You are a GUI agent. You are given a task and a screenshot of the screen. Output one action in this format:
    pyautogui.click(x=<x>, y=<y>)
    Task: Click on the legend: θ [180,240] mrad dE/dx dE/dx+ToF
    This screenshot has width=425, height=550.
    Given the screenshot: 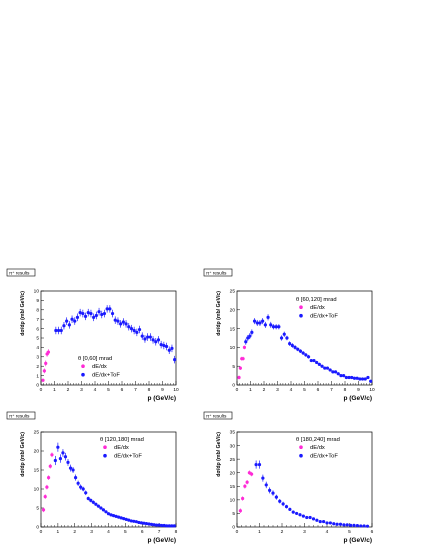 What is the action you would take?
    pyautogui.click(x=318, y=448)
    